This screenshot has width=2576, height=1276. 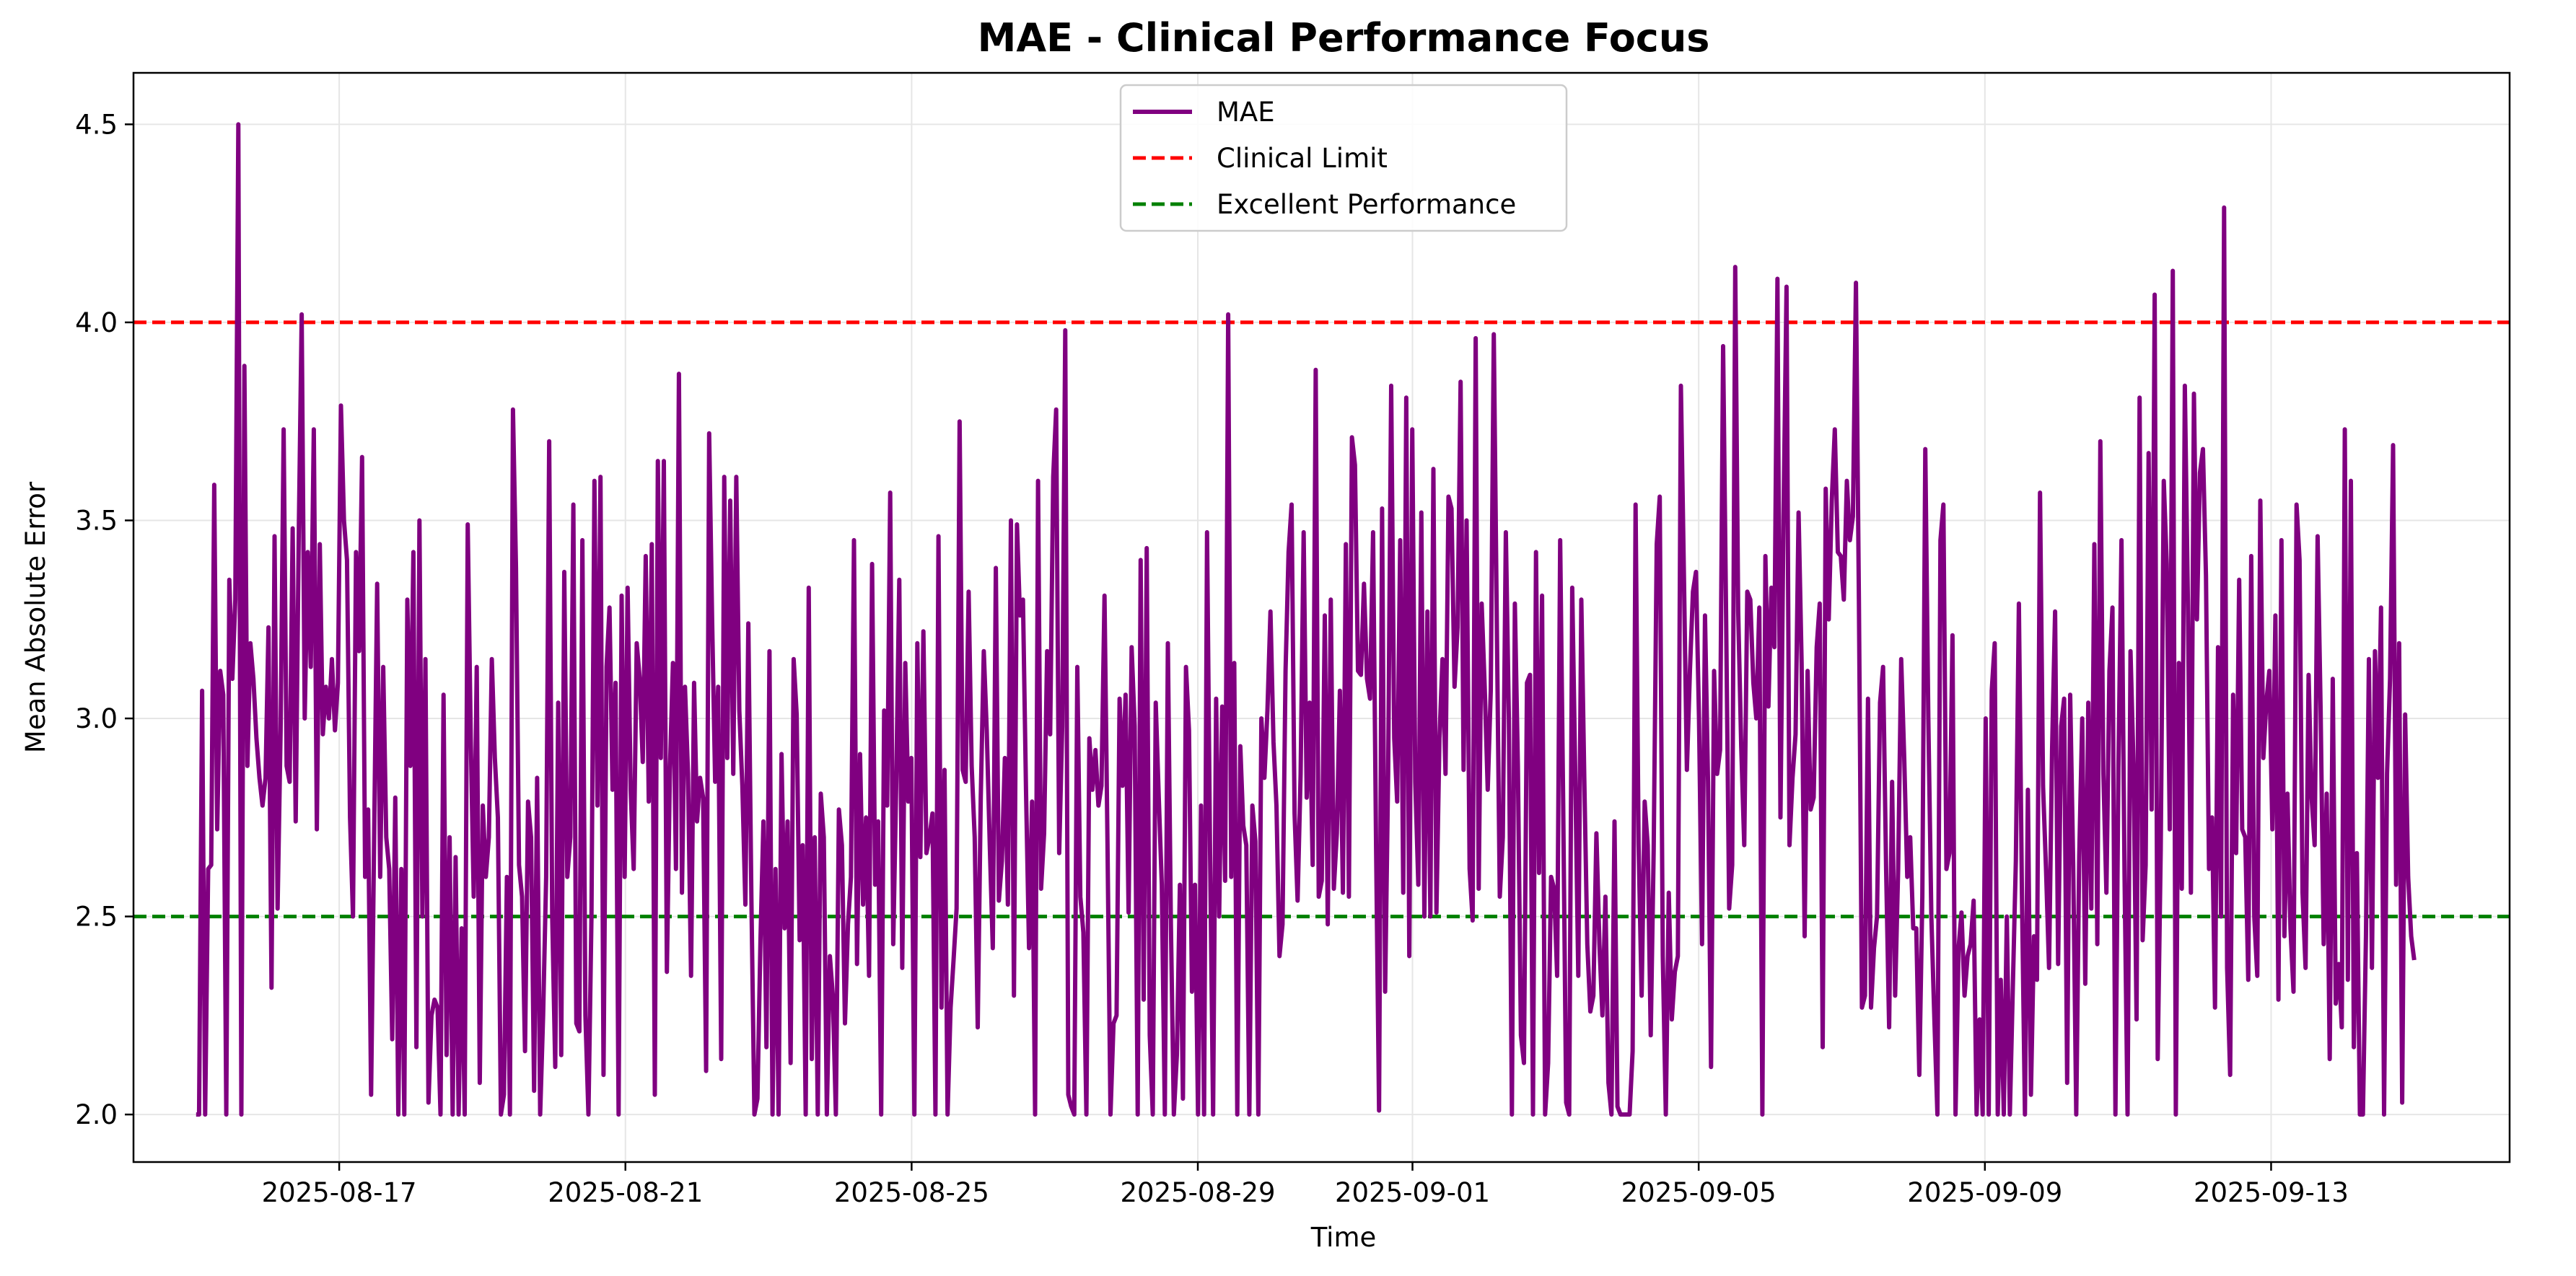 What do you see at coordinates (1343, 1238) in the screenshot?
I see `x-axis-label: Time` at bounding box center [1343, 1238].